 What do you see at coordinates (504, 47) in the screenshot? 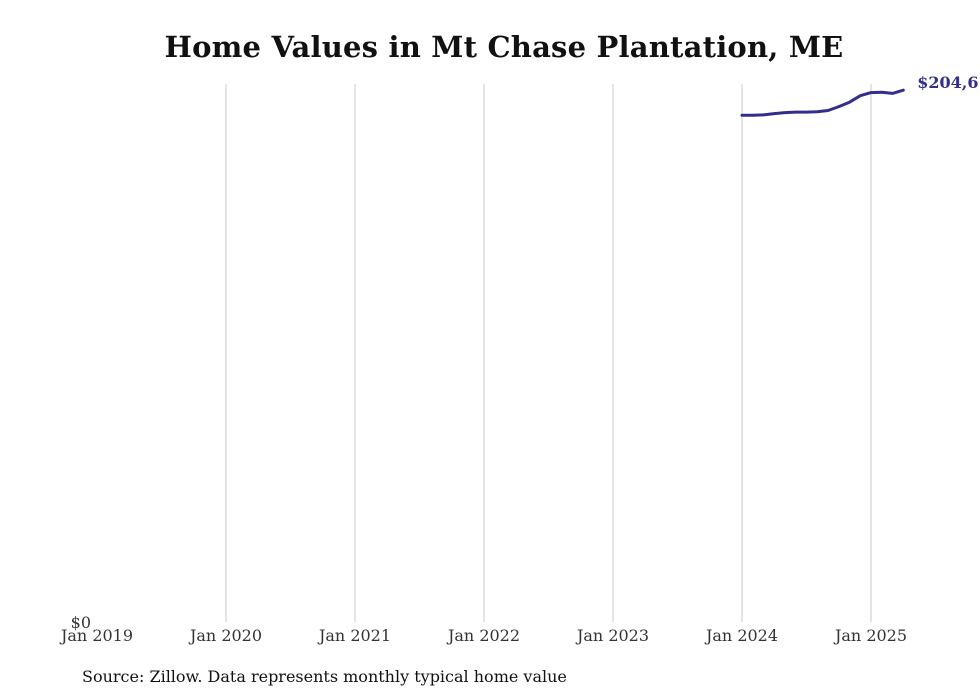
I see `chart-title: Home Values in Mt Chase Plantation, ME` at bounding box center [504, 47].